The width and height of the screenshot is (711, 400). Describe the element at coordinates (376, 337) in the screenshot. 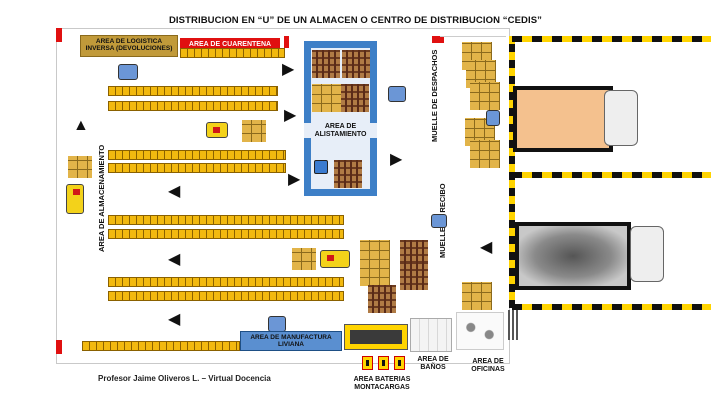

I see `machine-icon` at that location.